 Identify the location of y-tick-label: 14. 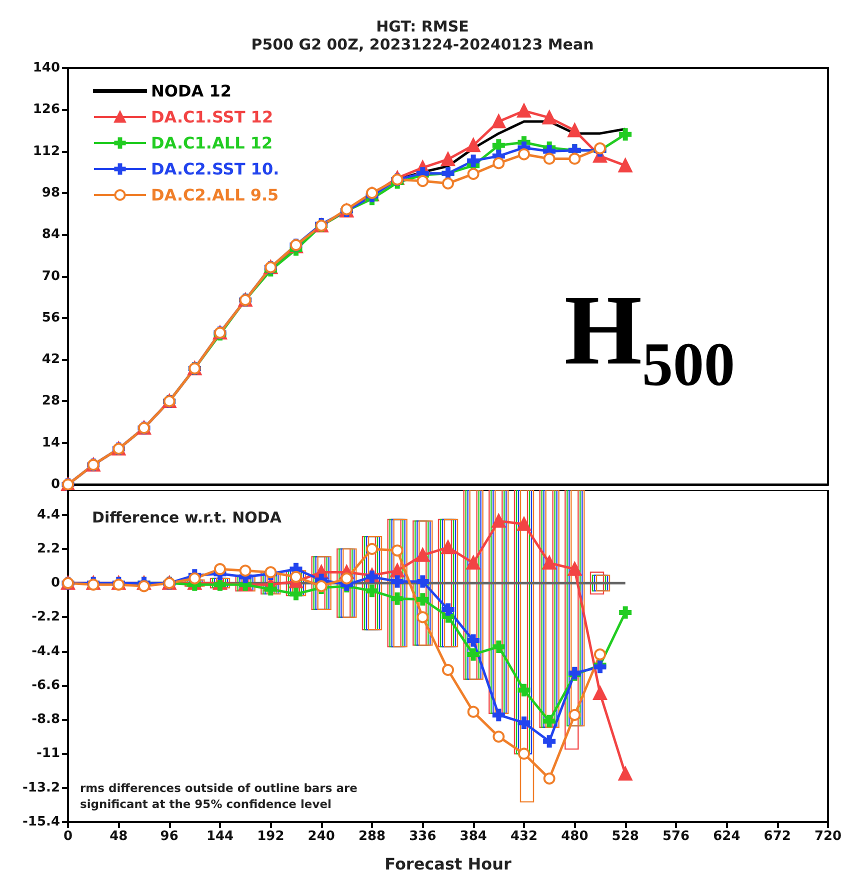
(51, 442).